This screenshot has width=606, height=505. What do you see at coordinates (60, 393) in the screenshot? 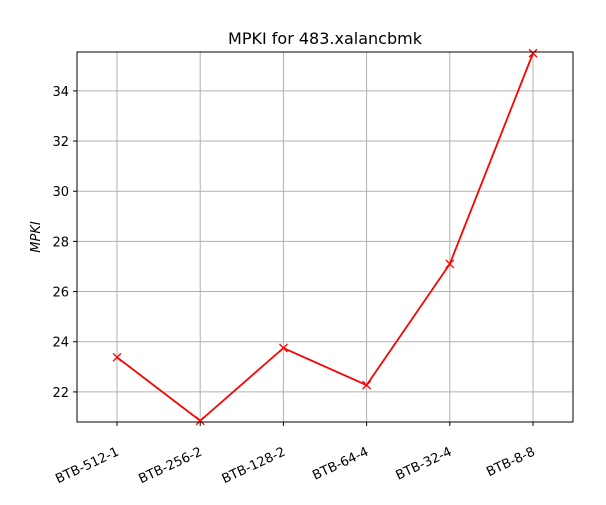
I see `y-tick-label: 22` at bounding box center [60, 393].